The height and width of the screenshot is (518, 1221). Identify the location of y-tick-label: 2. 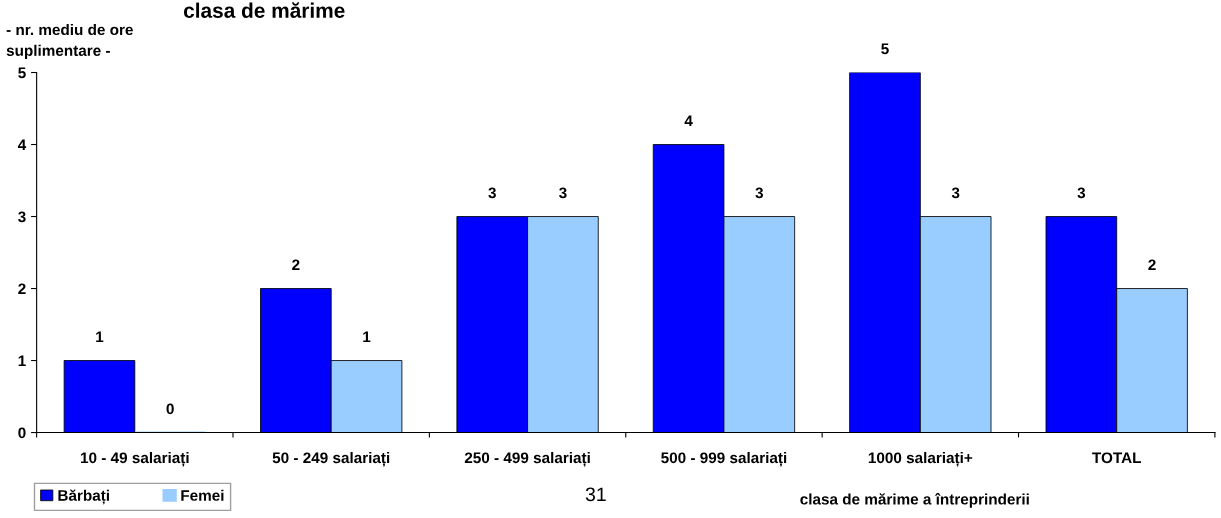
(22, 289).